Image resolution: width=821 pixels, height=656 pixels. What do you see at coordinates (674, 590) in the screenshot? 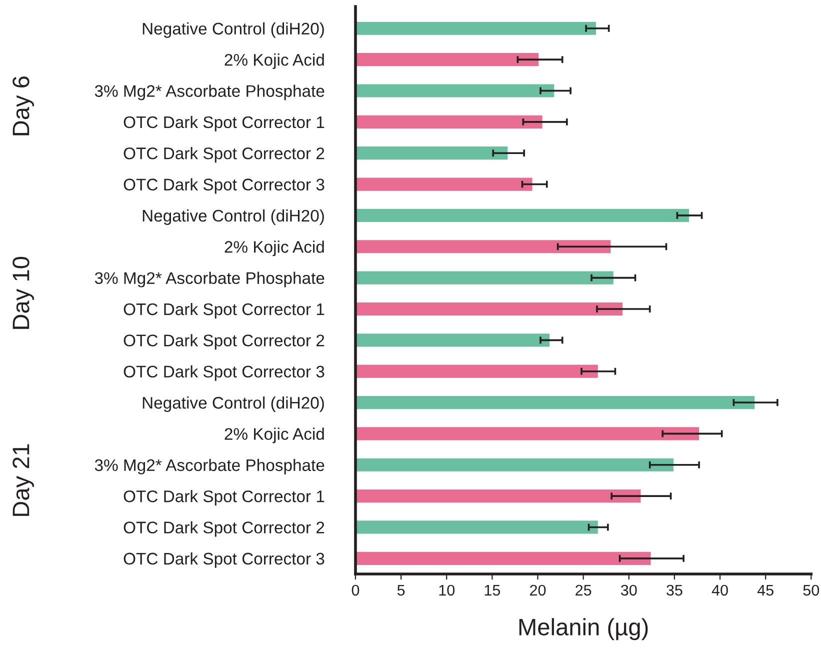
I see `x-tick-label: 35` at bounding box center [674, 590].